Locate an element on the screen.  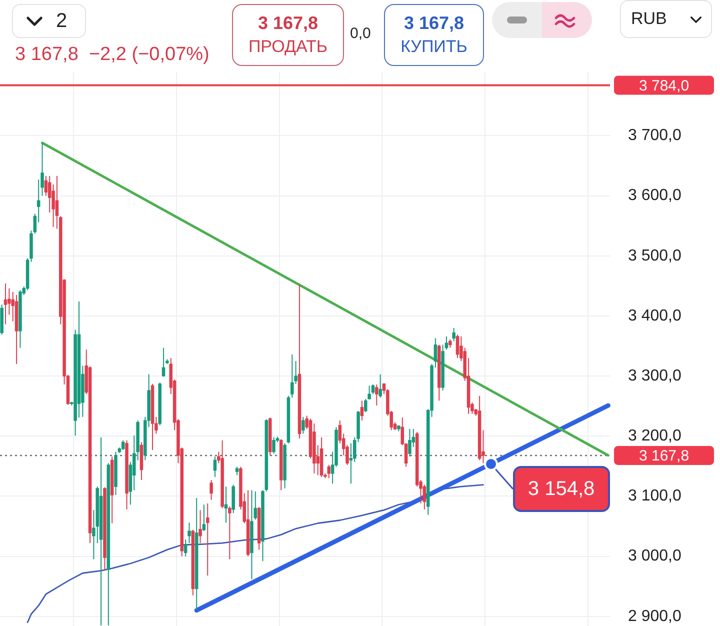
y-tick-label: 3 000,0 is located at coordinates (655, 556).